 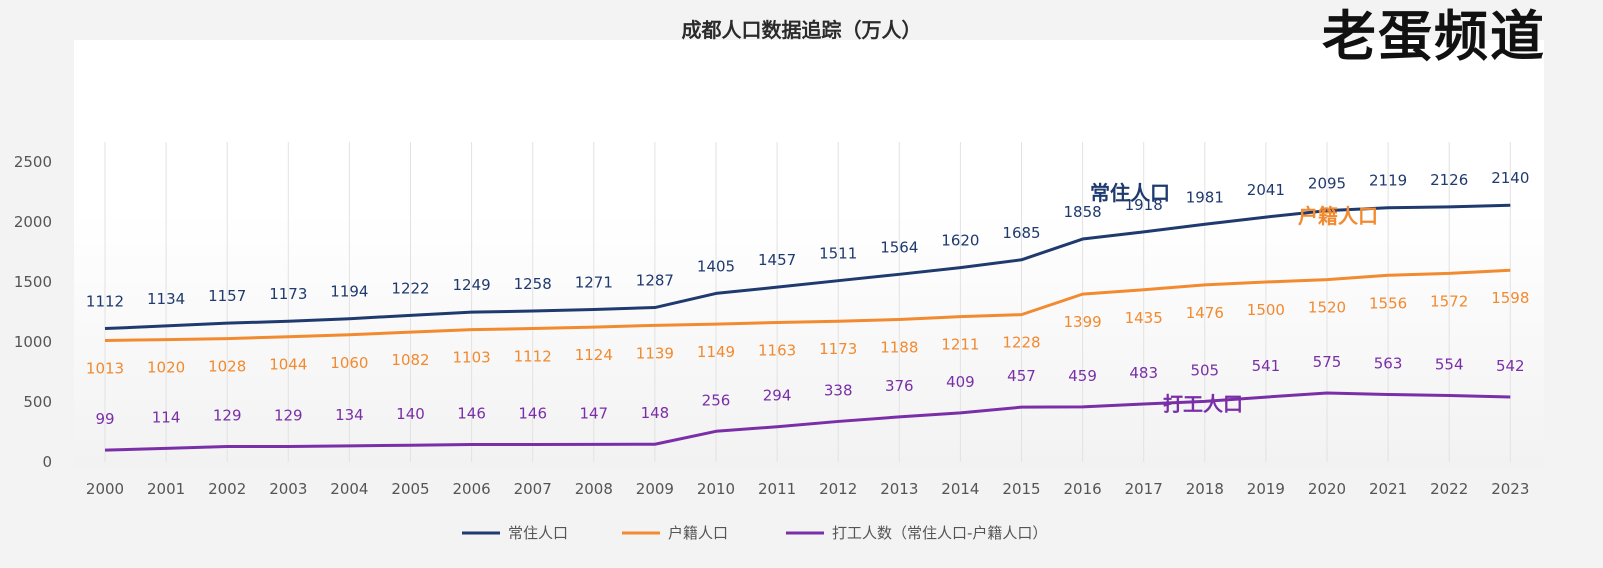 I want to click on legend-label: 常住人口, so click(x=538, y=533).